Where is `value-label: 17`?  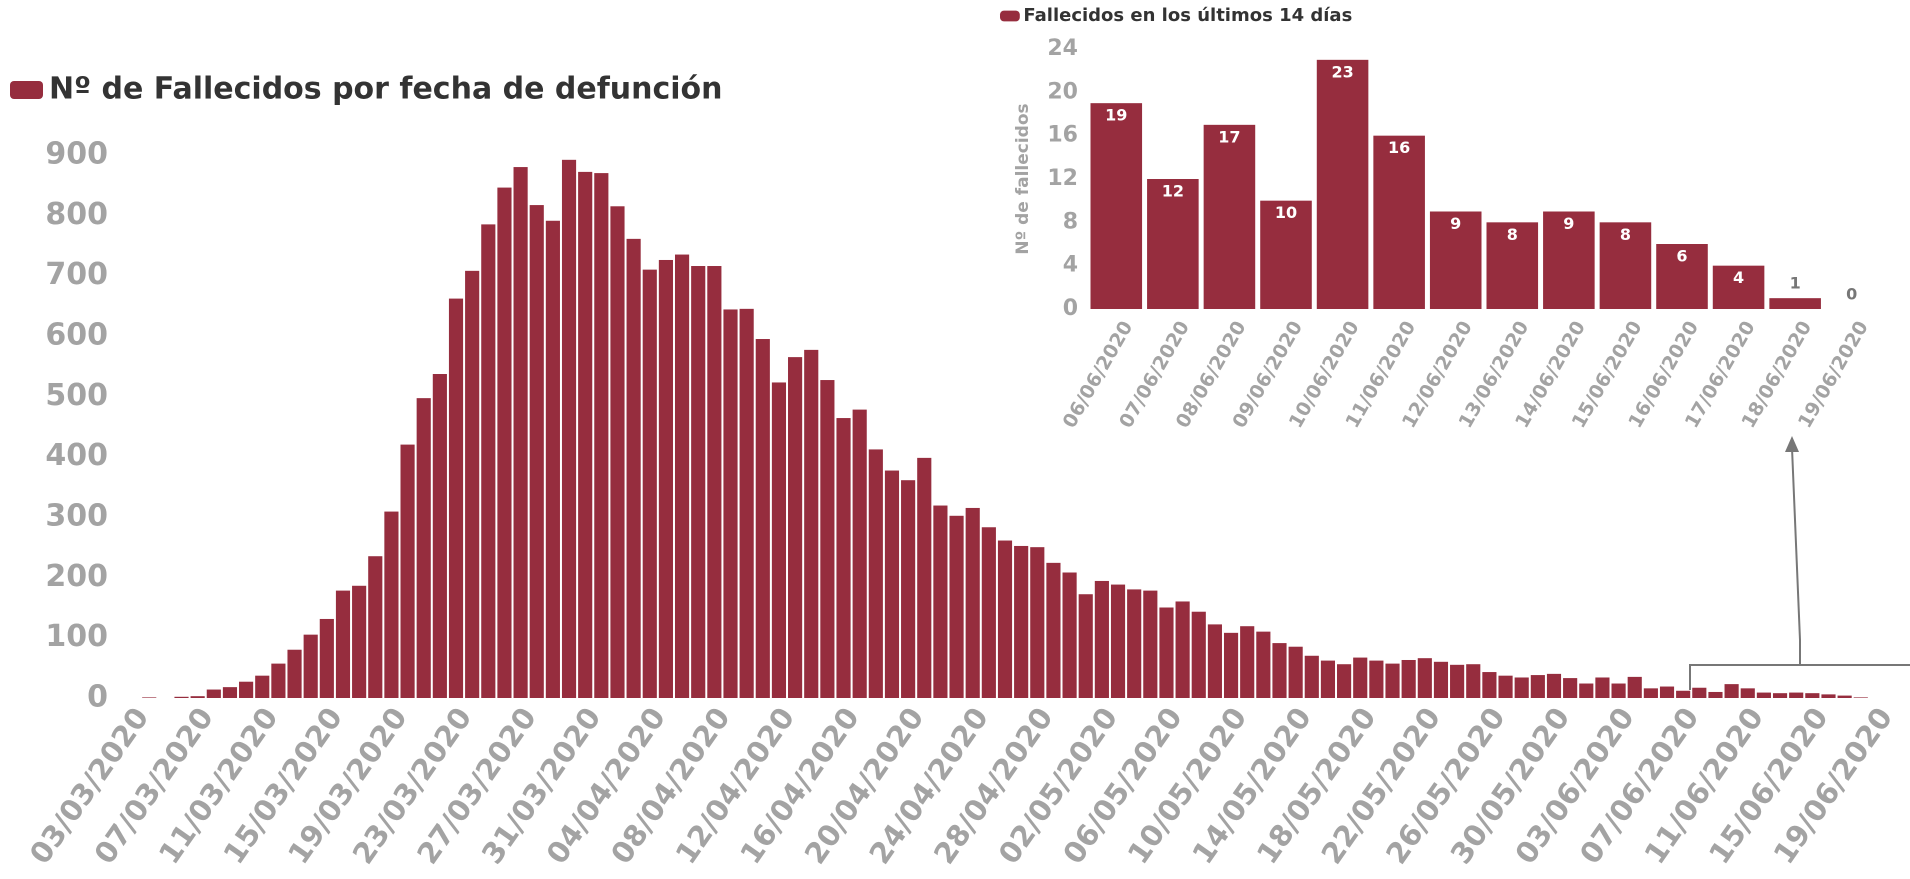 value-label: 17 is located at coordinates (1229, 136).